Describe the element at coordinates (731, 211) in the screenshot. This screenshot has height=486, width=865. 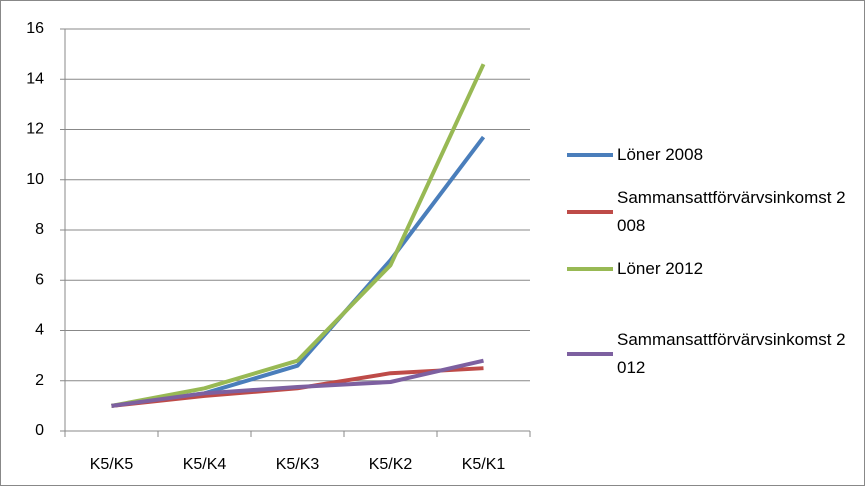
I see `legend-label: Sammansattförvärvsinkomst 2008` at that location.